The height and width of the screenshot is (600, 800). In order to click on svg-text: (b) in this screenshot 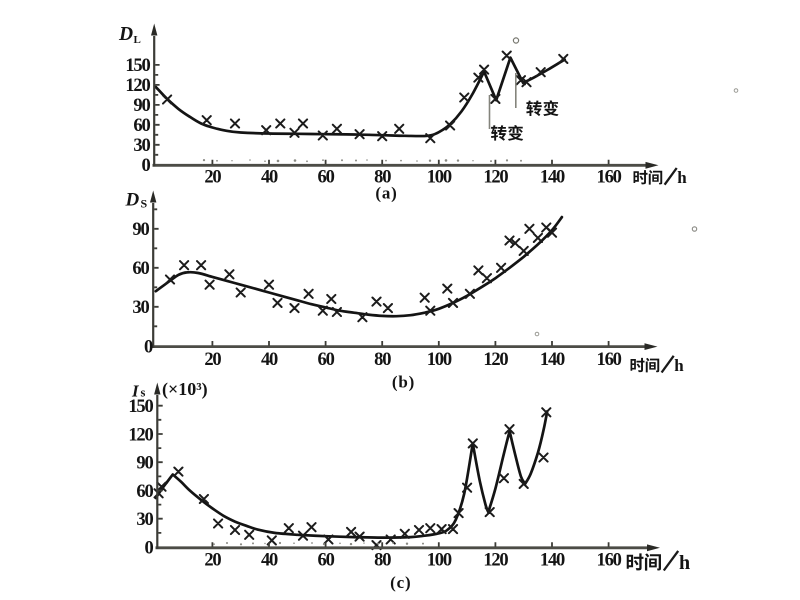, I will do `click(403, 382)`.